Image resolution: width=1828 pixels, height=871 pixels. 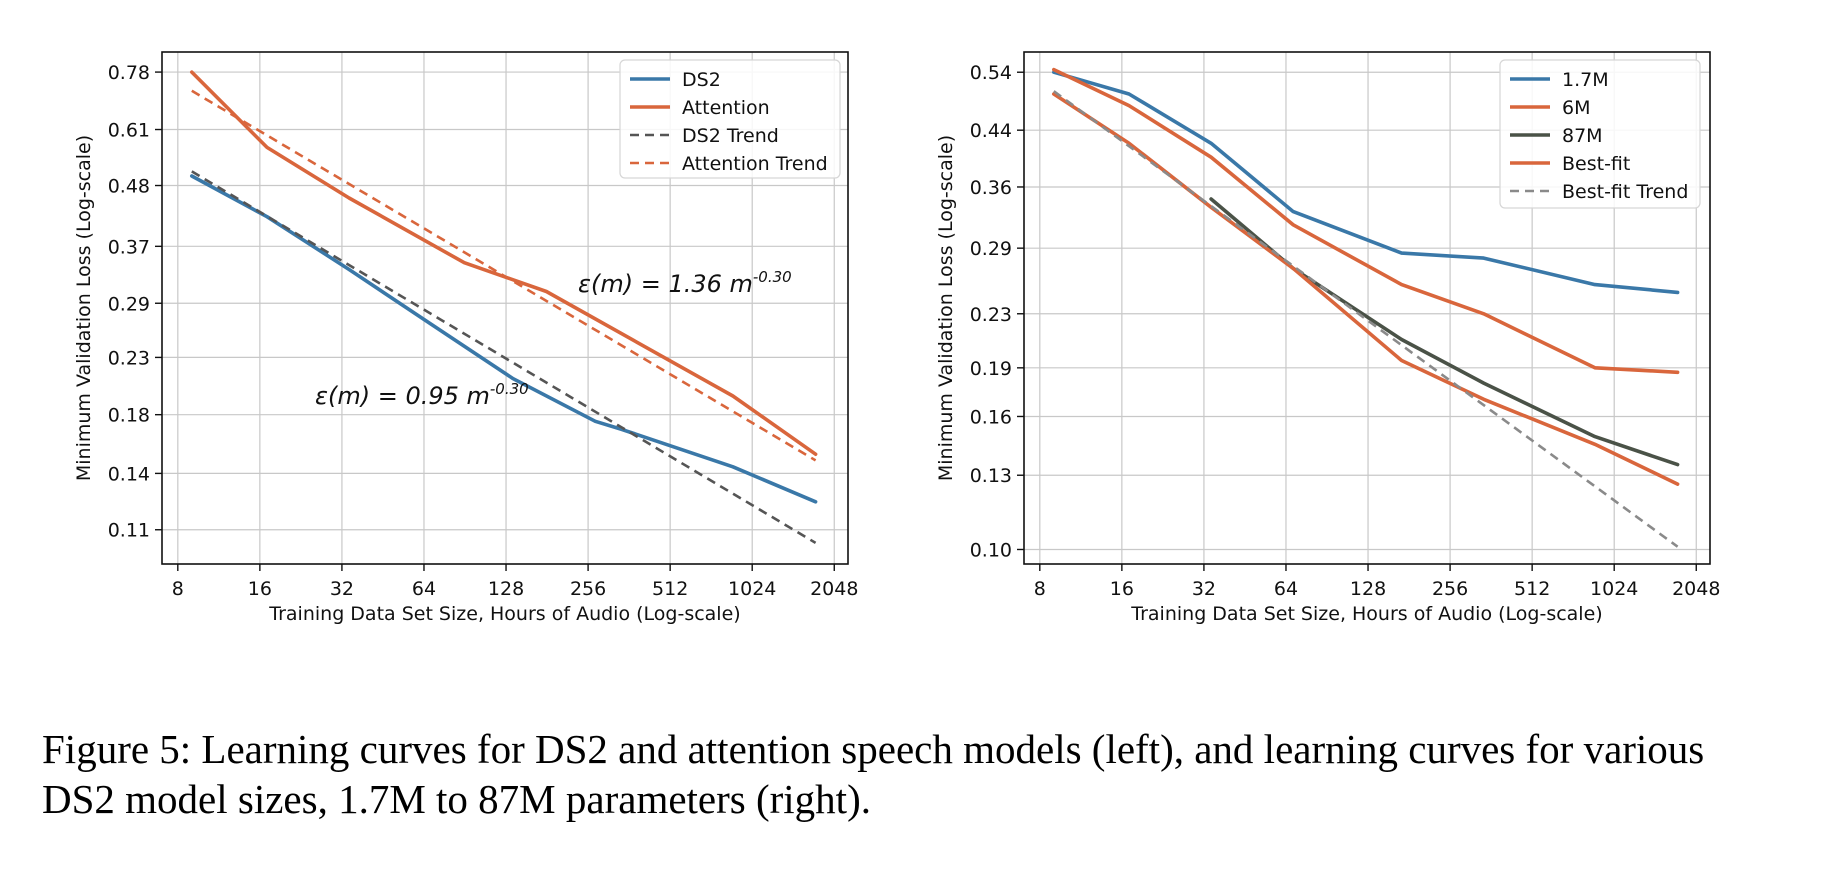 I want to click on legend: DS2 Attention DS2 Trend Attention Trend, so click(x=730, y=119).